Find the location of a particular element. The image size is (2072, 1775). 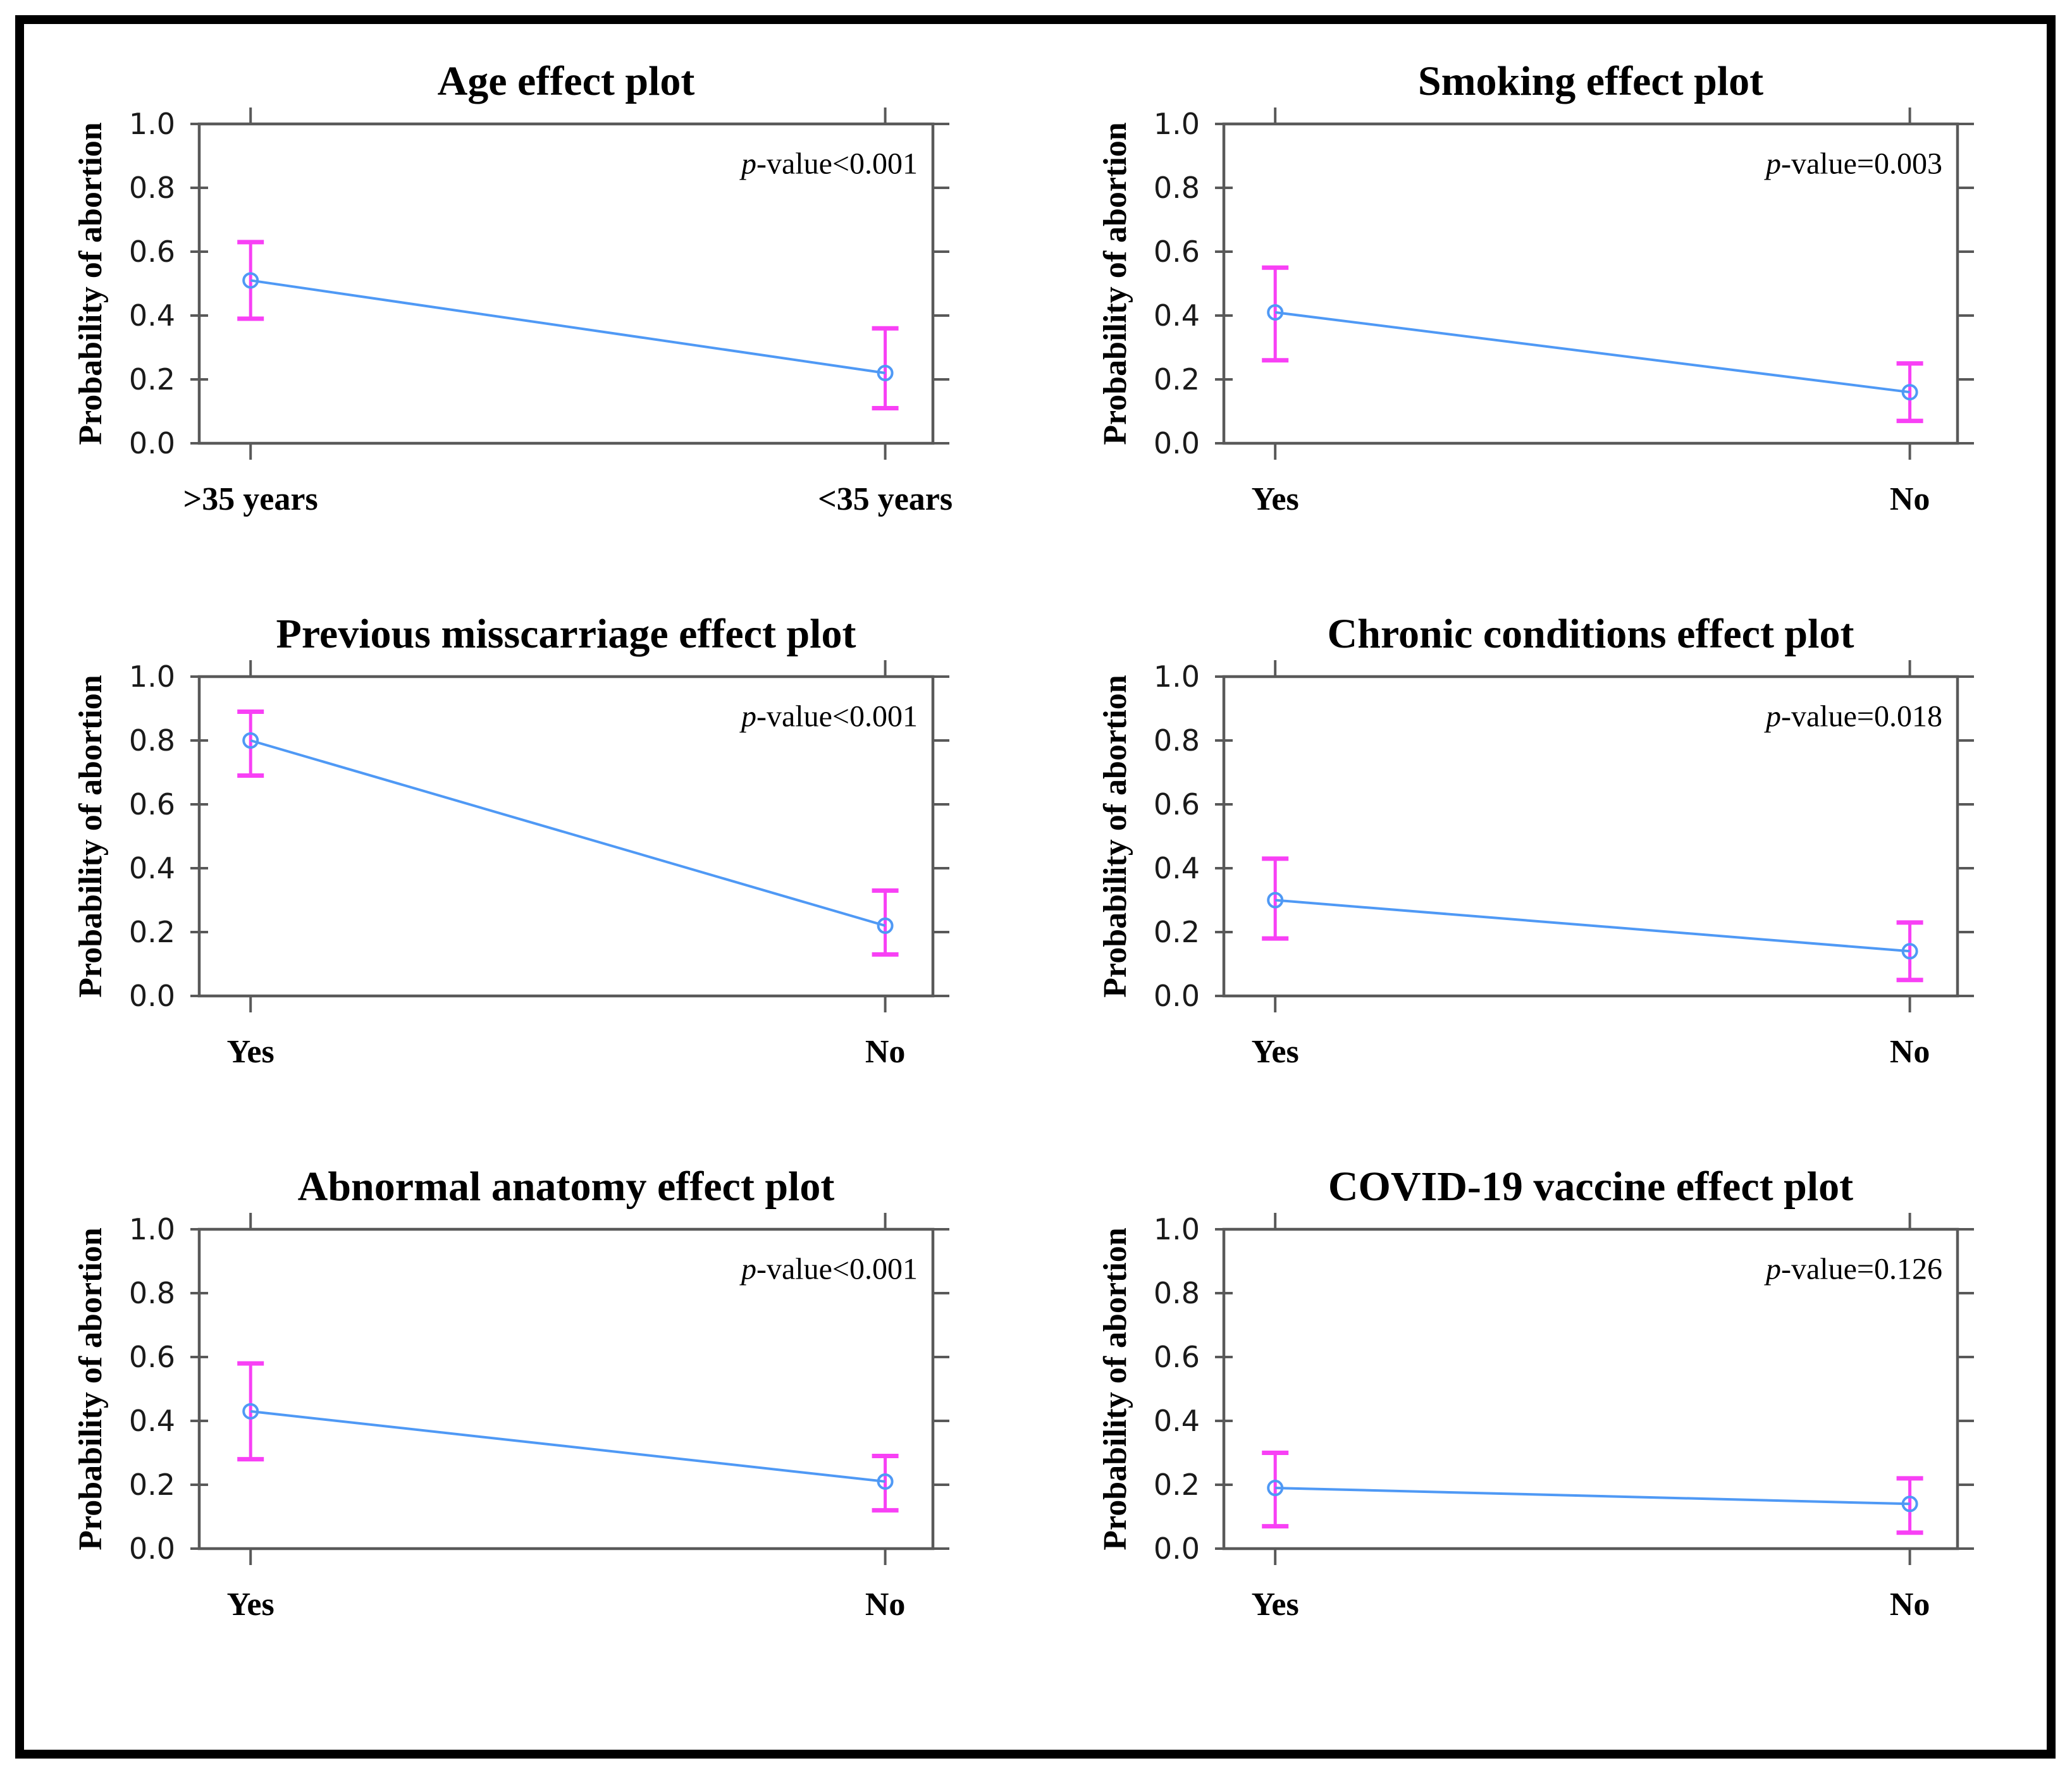

category-label: >35 years is located at coordinates (250, 499).